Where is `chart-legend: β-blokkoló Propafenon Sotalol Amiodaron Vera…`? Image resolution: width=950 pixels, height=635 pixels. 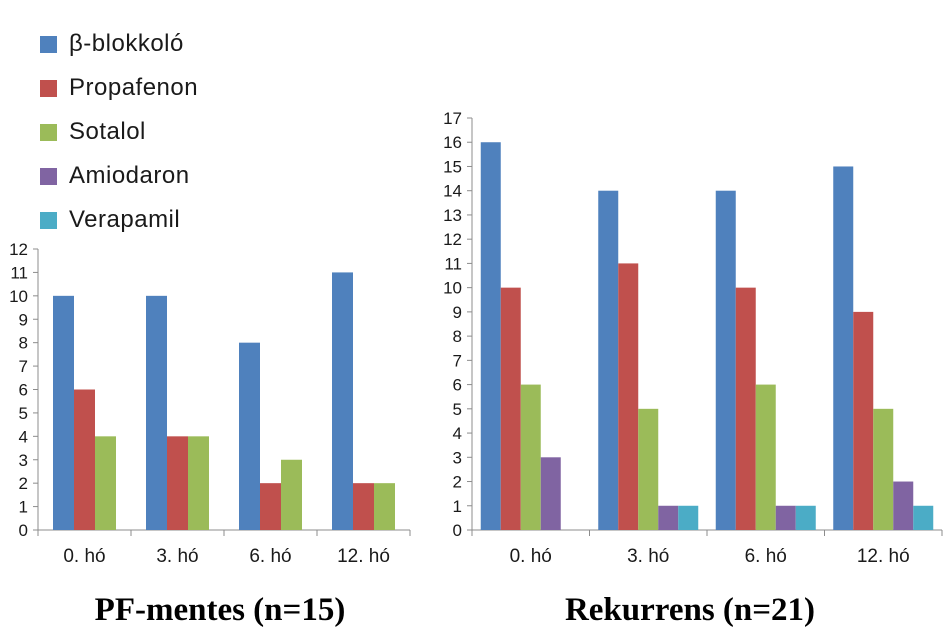 chart-legend: β-blokkoló Propafenon Sotalol Amiodaron Vera… is located at coordinates (119, 132).